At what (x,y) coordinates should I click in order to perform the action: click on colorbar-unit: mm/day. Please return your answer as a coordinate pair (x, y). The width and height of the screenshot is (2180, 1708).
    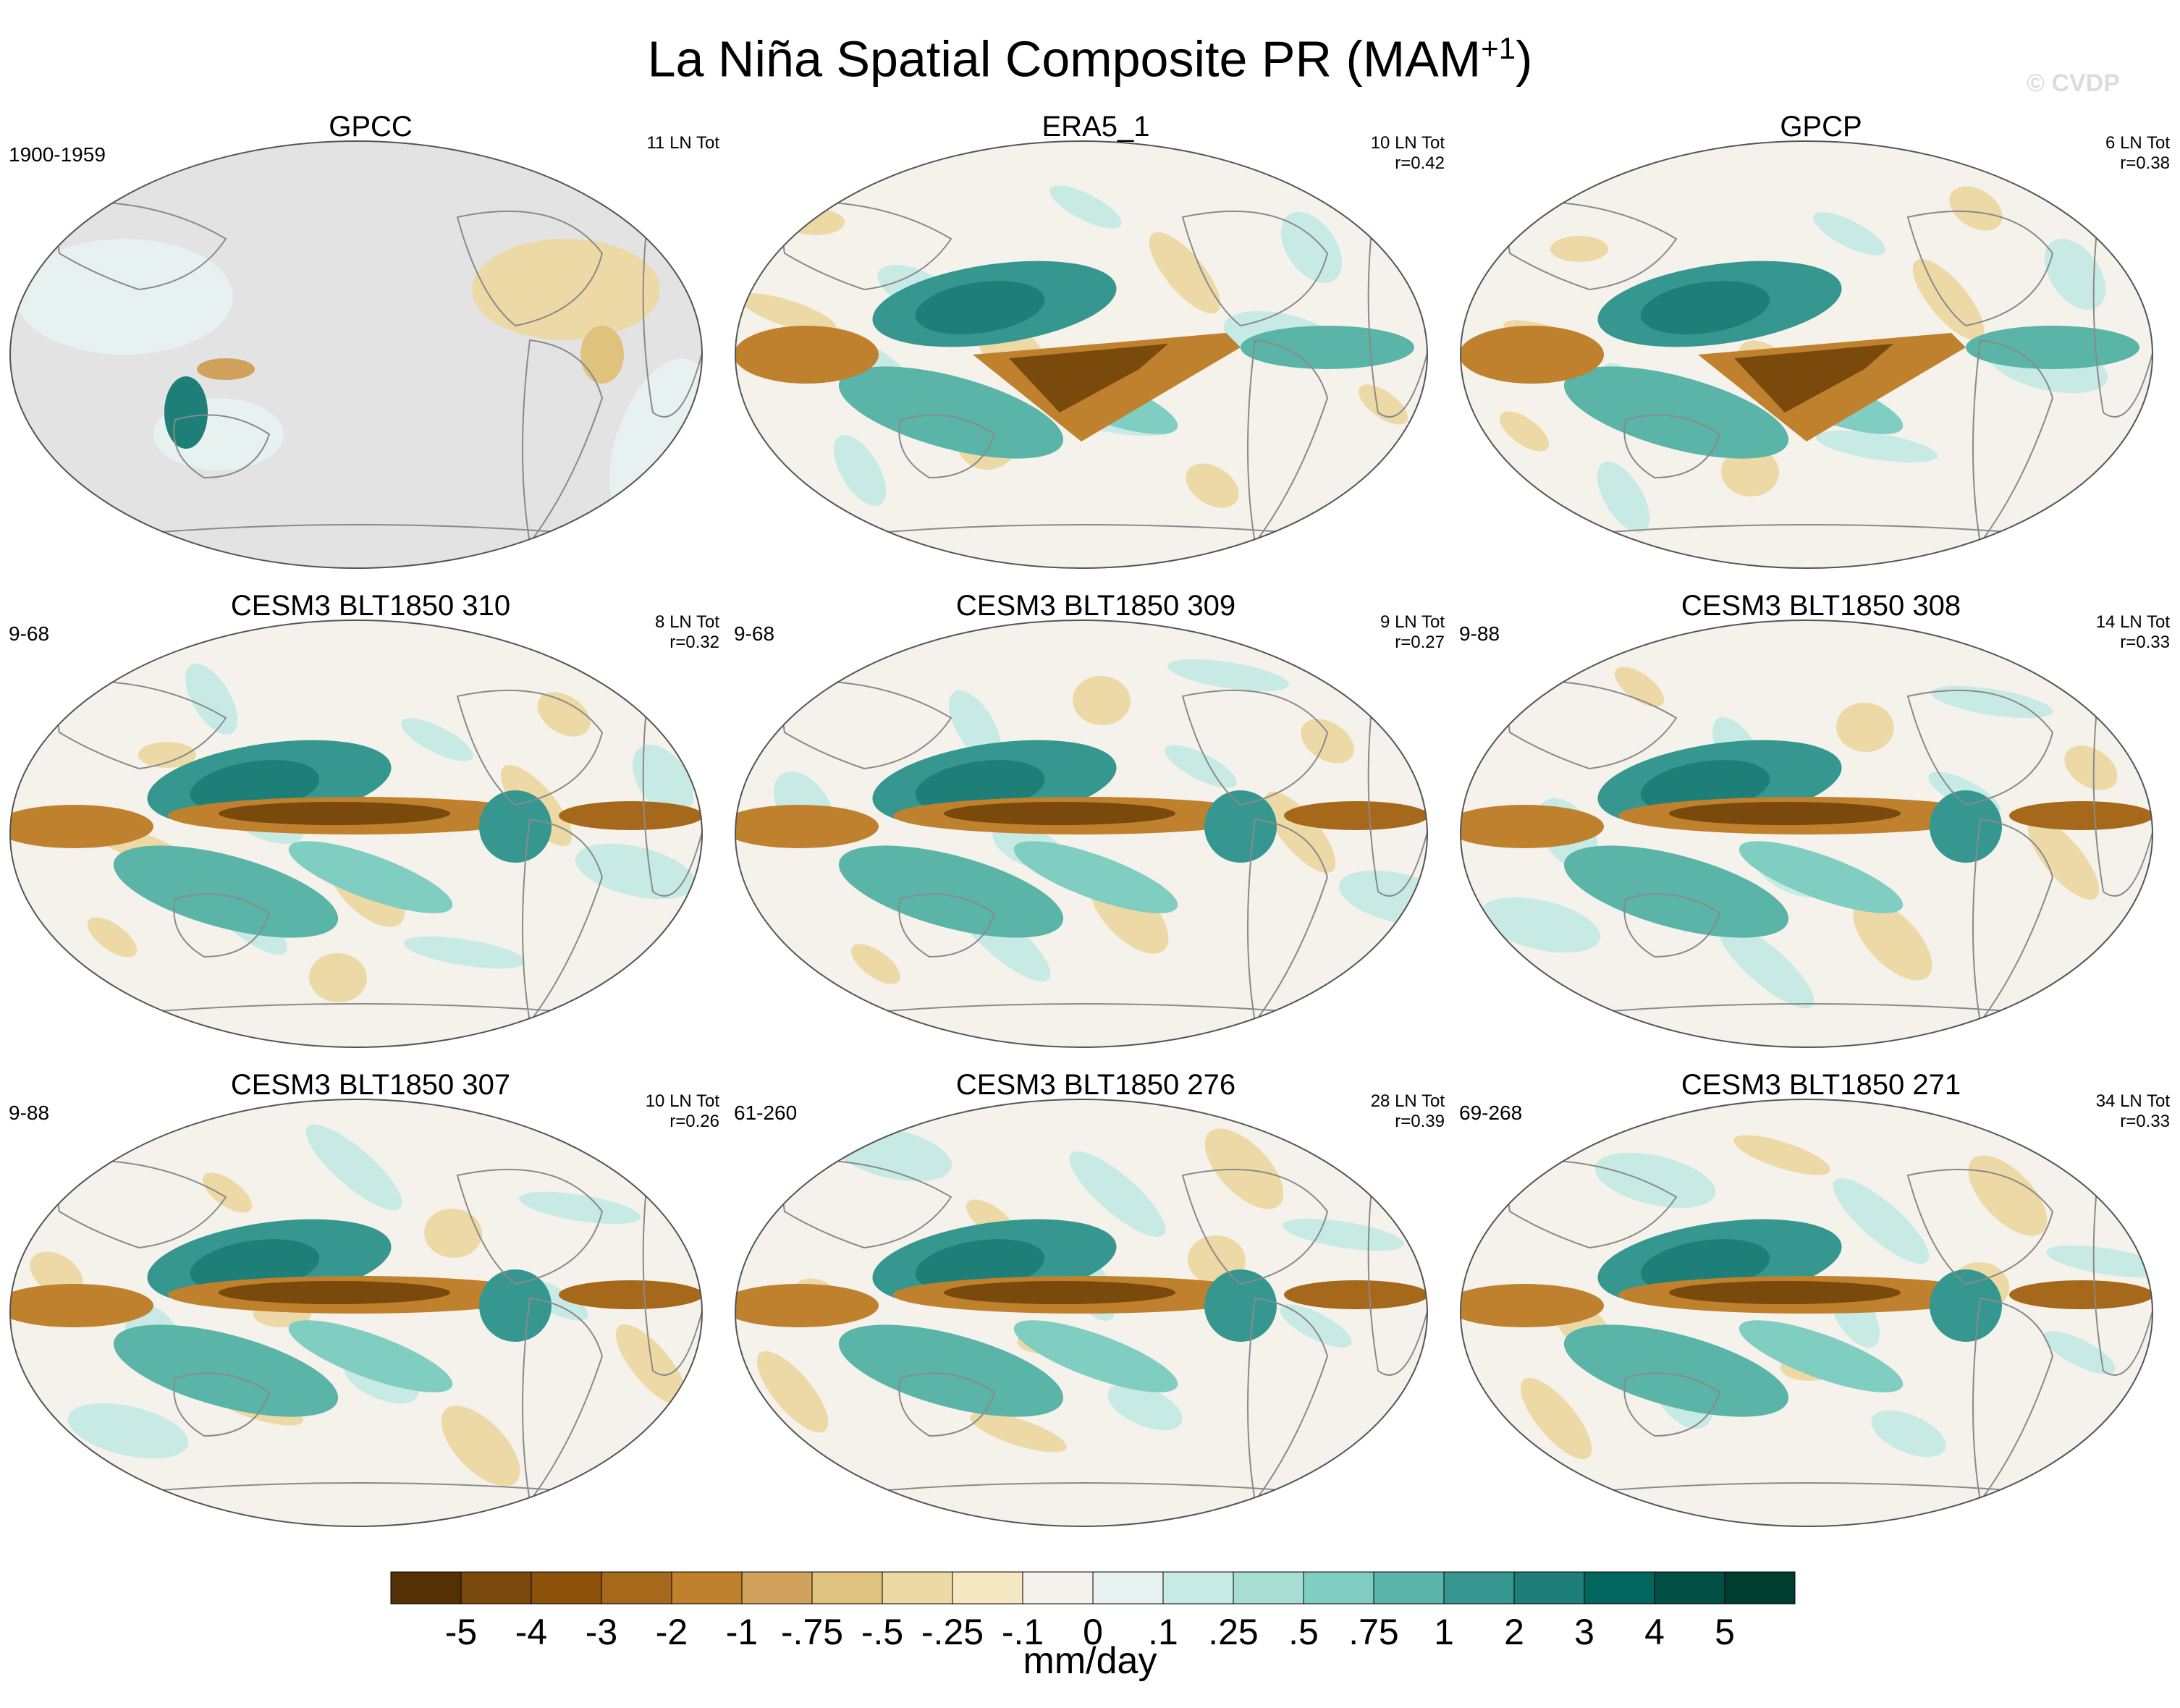
    Looking at the image, I should click on (1090, 1661).